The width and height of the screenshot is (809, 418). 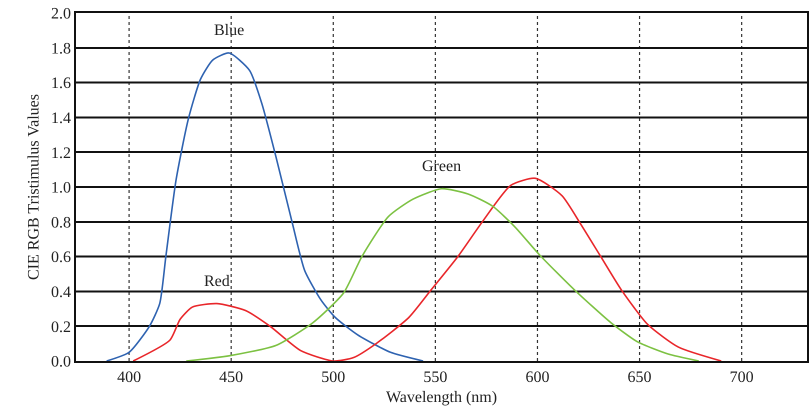 I want to click on y-tick-label: 1.4, so click(x=61, y=118).